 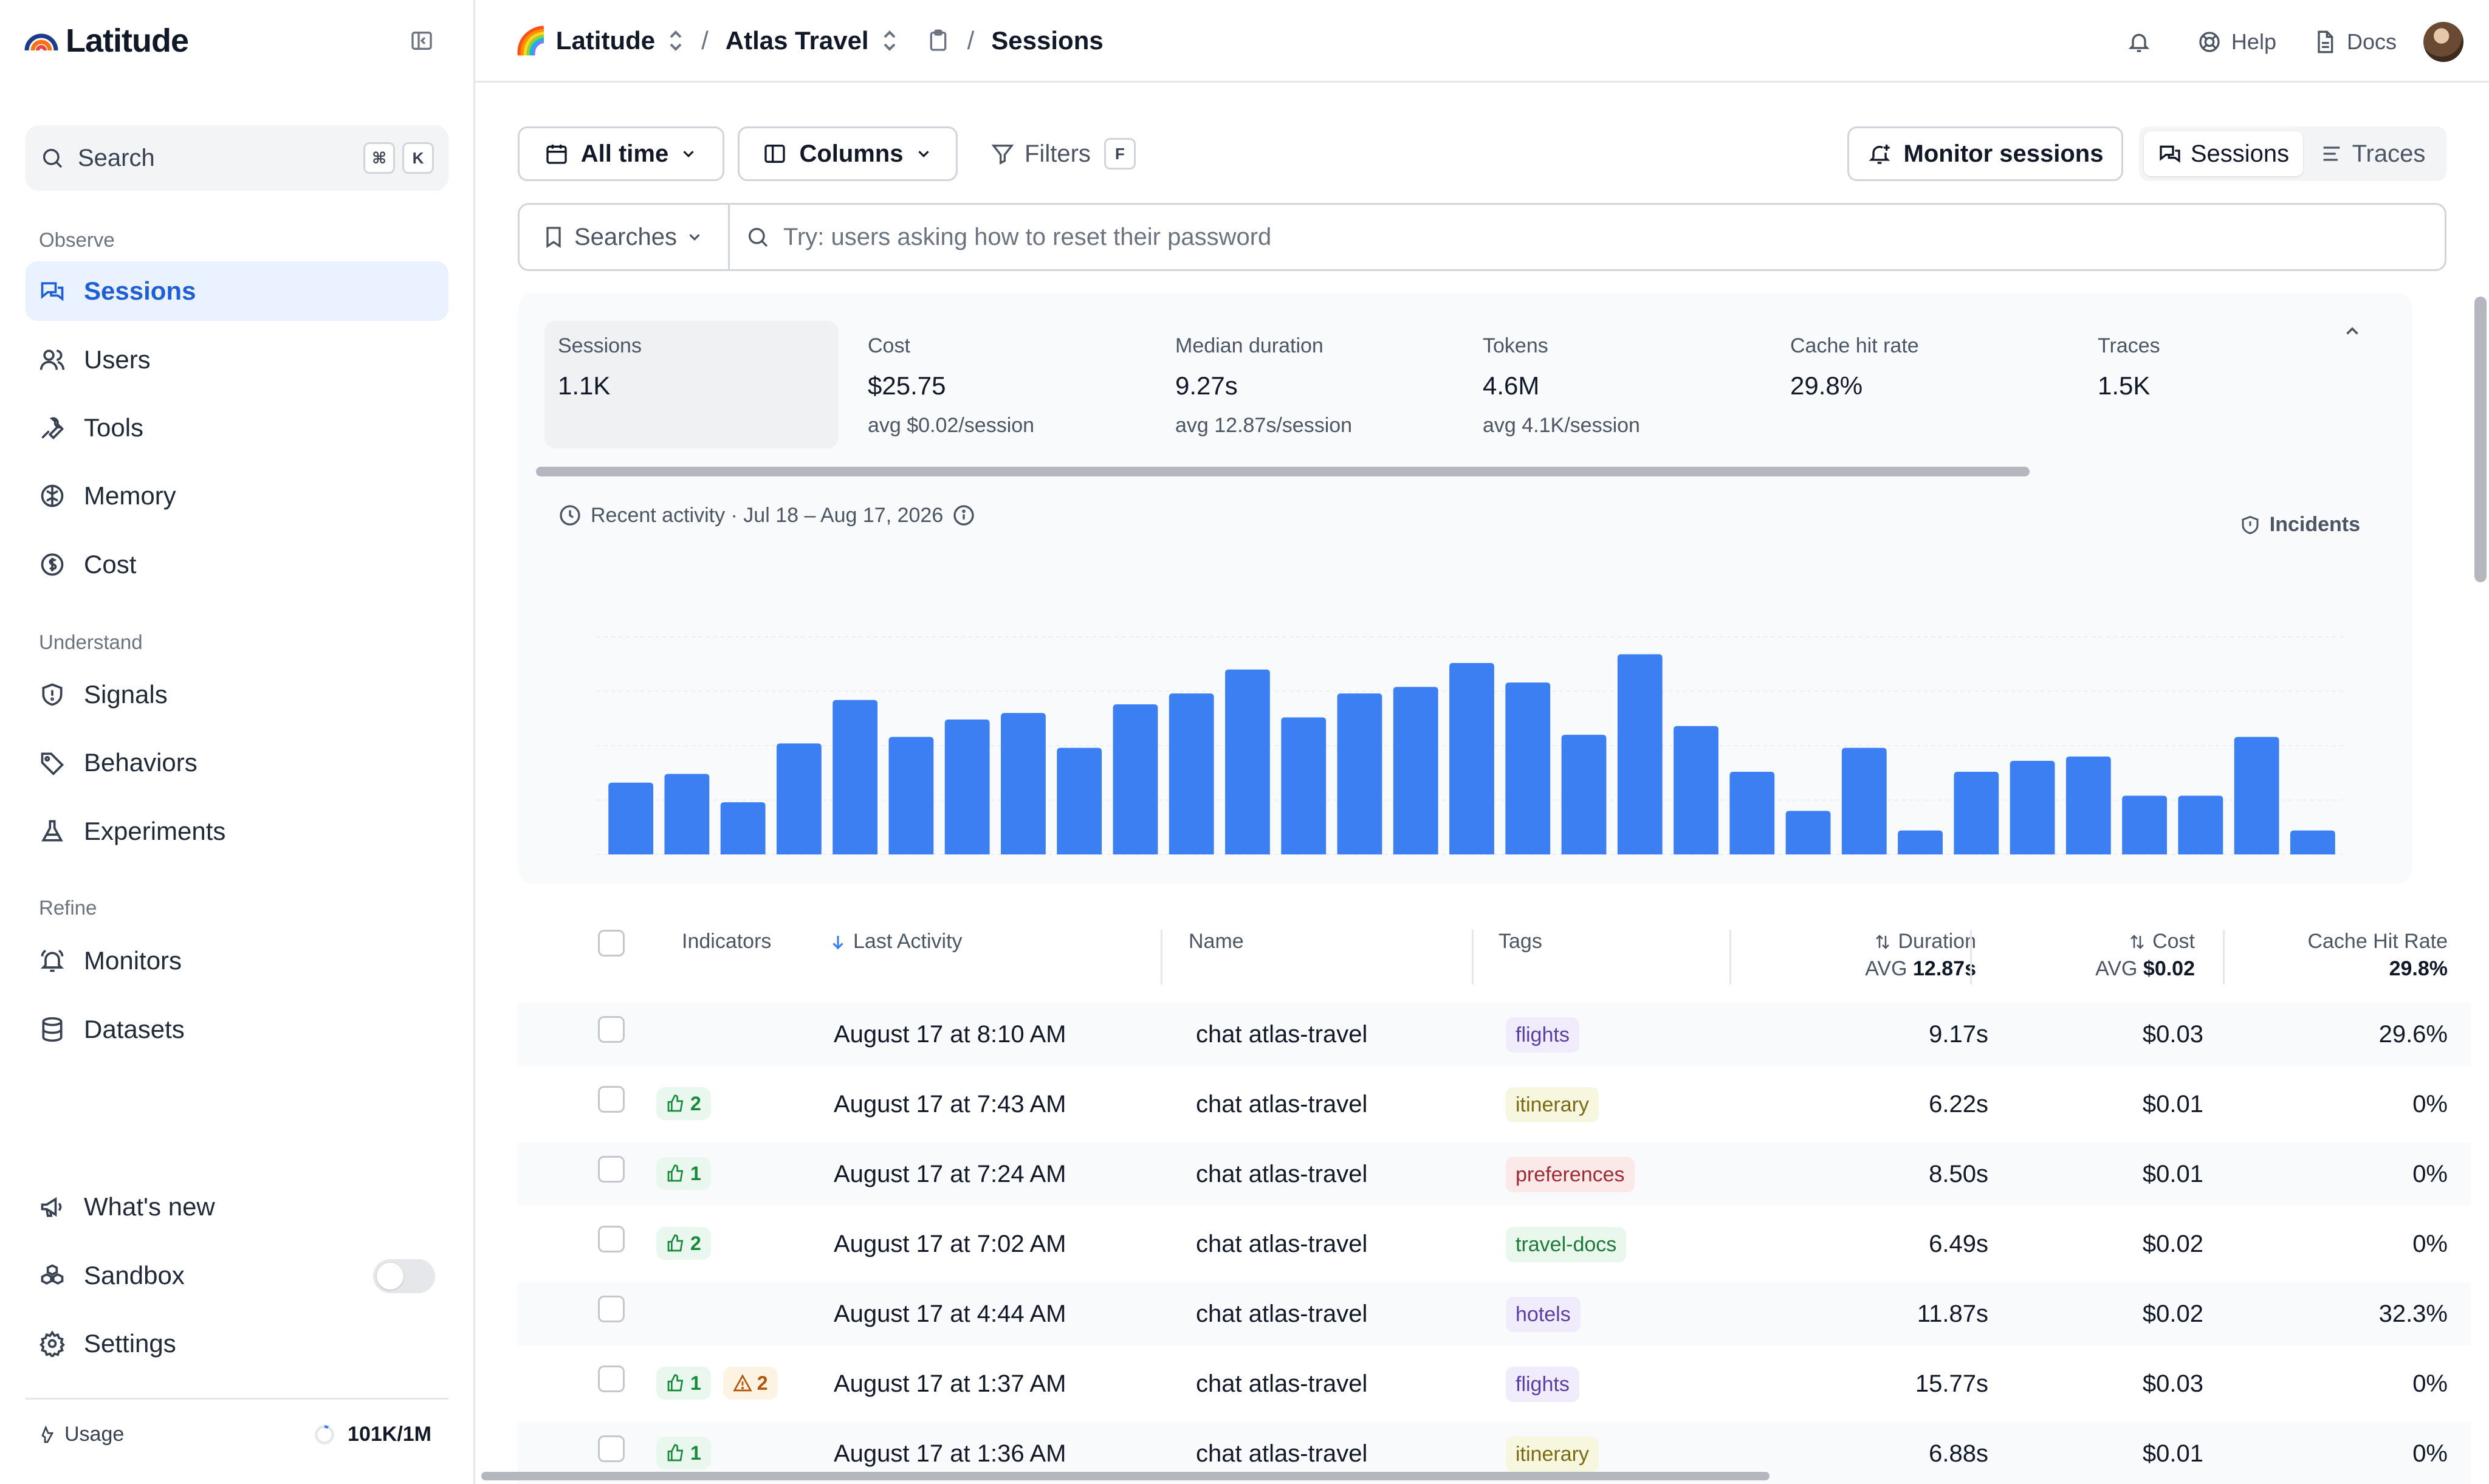 What do you see at coordinates (2231, 385) in the screenshot?
I see `metric-traces: Traces 1.5K` at bounding box center [2231, 385].